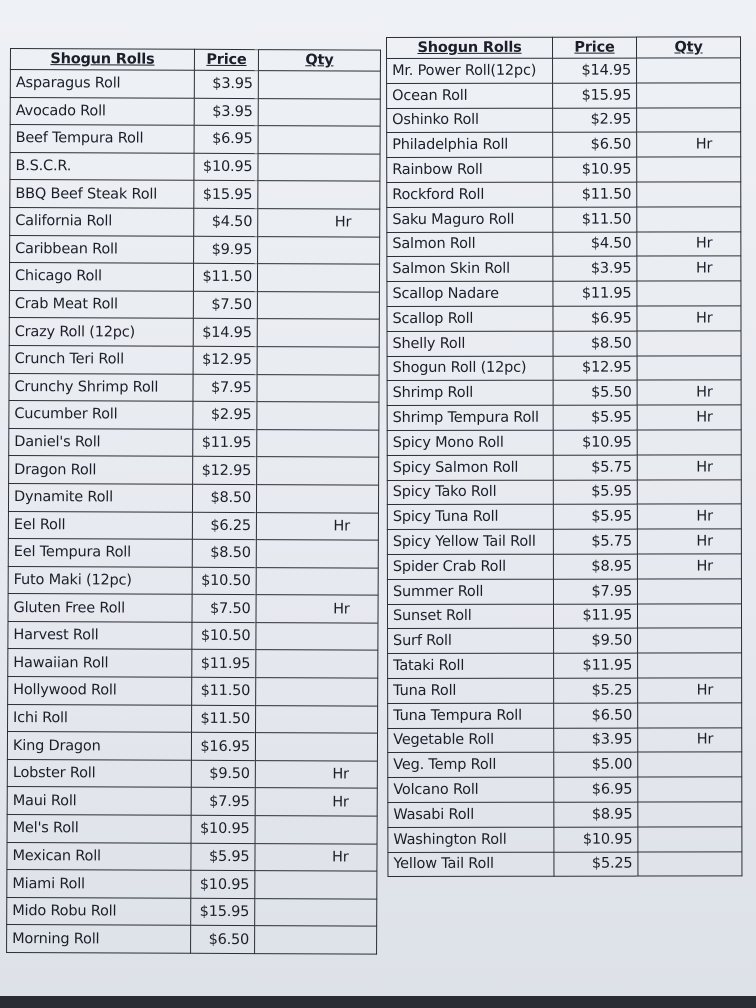 Image resolution: width=756 pixels, height=1008 pixels. What do you see at coordinates (192, 774) in the screenshot?
I see `menu-row: Lobster Roll $9.50 Hr` at bounding box center [192, 774].